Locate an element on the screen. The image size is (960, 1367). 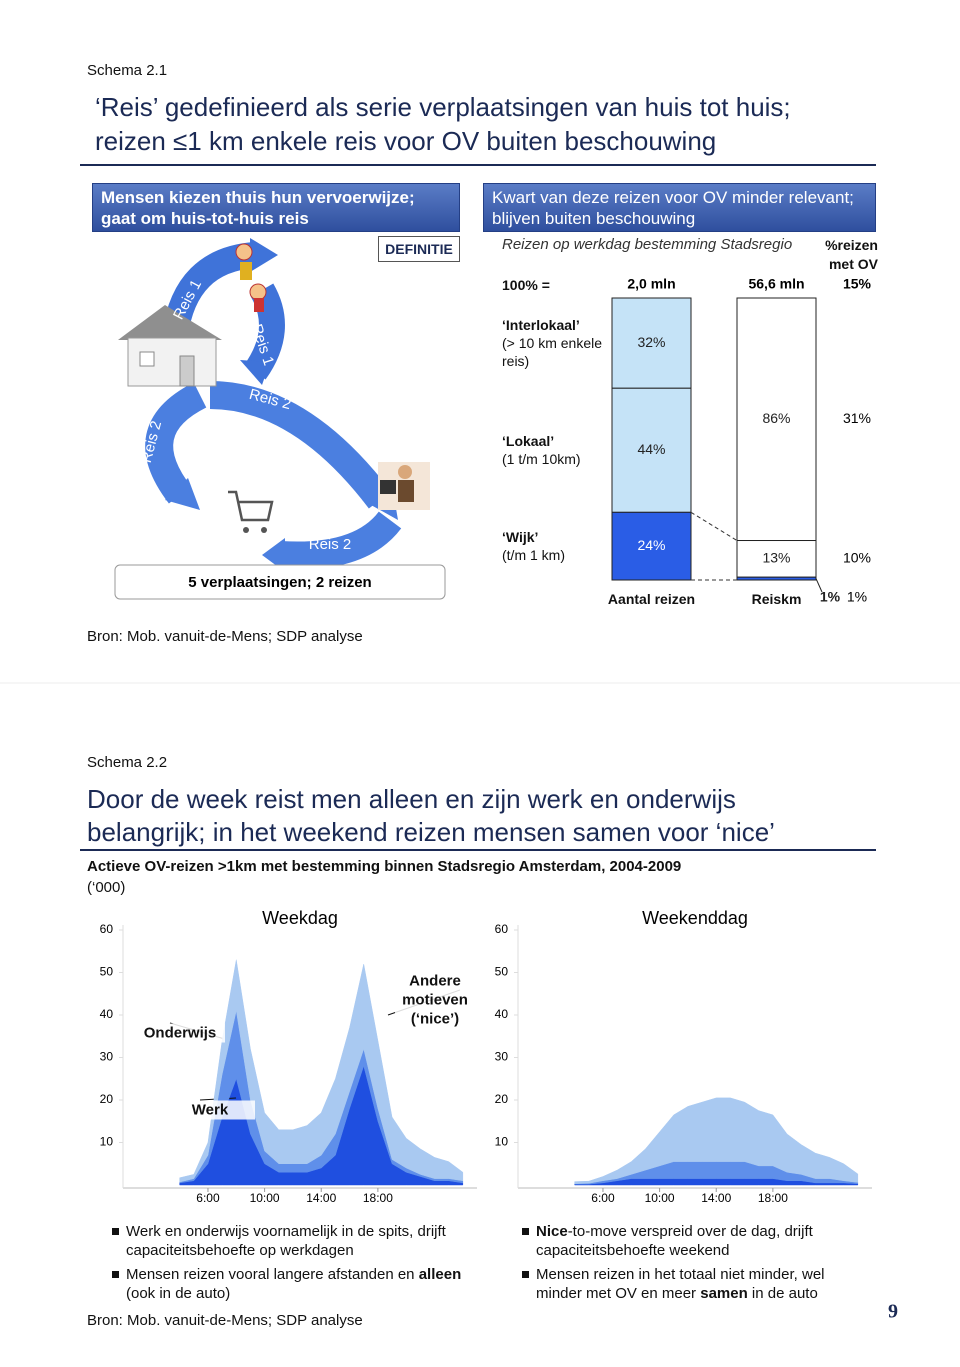
category-name: ‘Wijk’ is located at coordinates (520, 537).